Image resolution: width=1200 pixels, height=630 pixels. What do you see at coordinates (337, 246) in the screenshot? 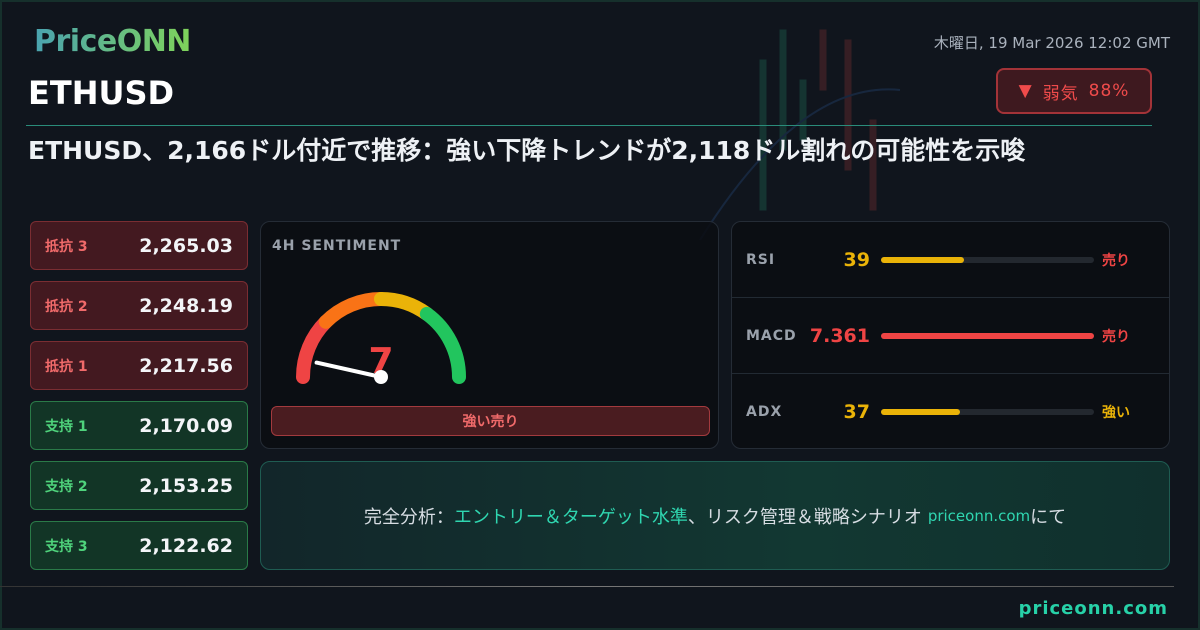
I see `sentiment-title: 4H SENTIMENT` at bounding box center [337, 246].